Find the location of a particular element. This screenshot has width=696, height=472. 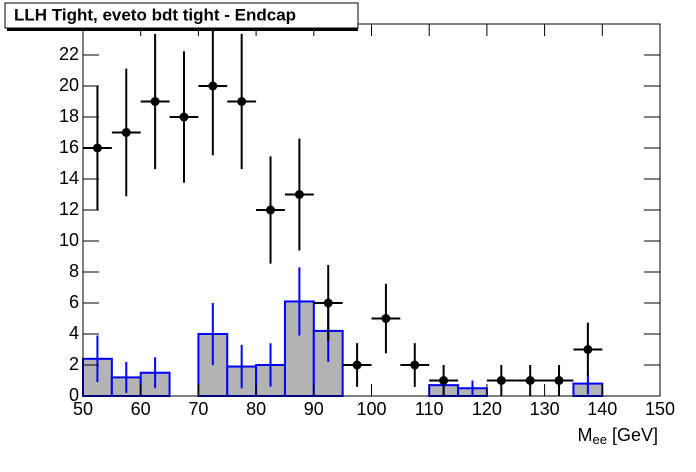

x-tick-label: 130 is located at coordinates (545, 409).